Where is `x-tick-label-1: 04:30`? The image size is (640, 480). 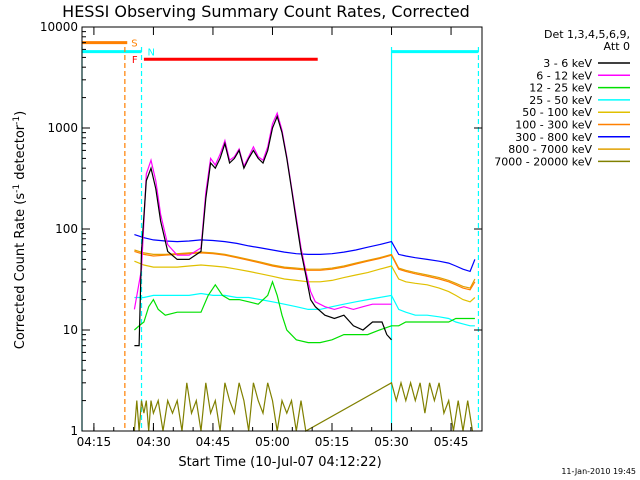 x-tick-label-1: 04:30 is located at coordinates (153, 442).